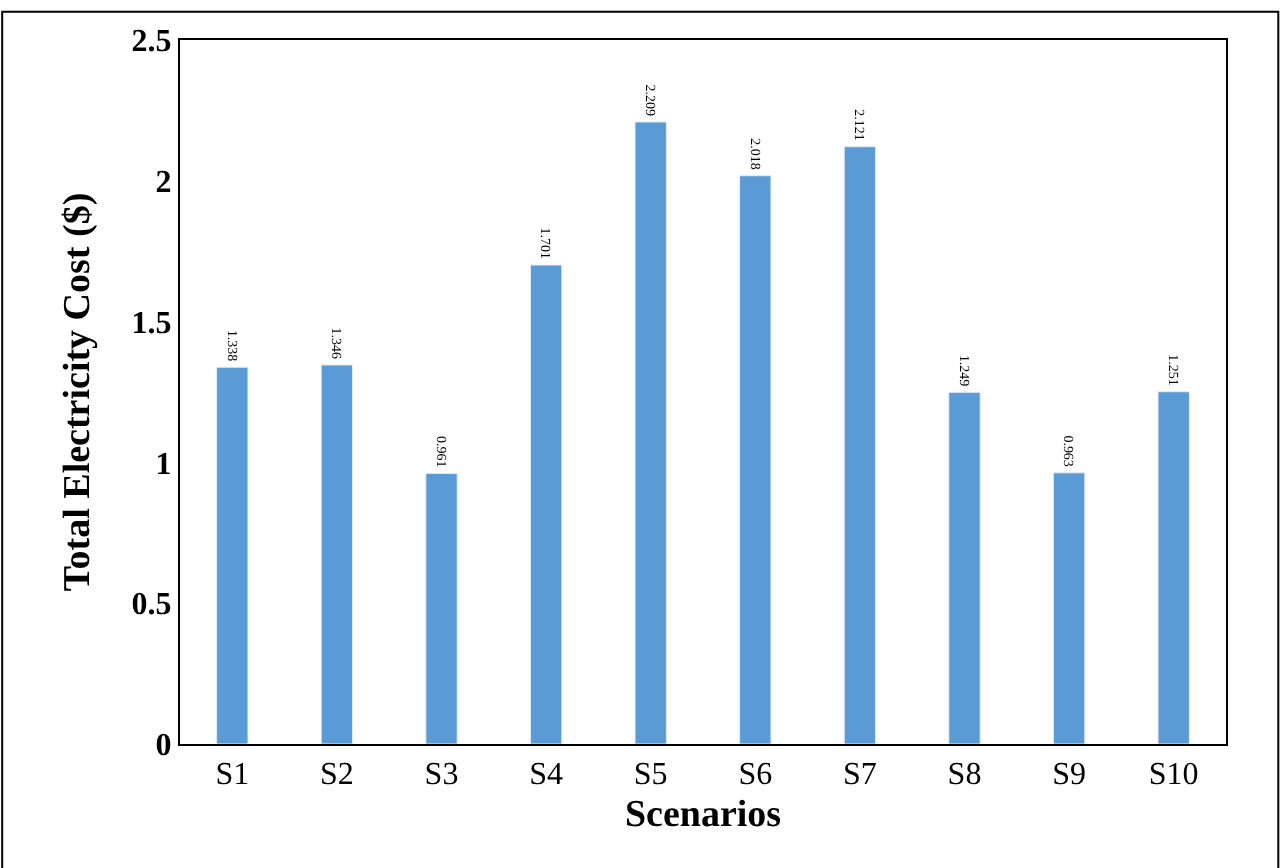  Describe the element at coordinates (703, 815) in the screenshot. I see `x-axis-title: Scenarios` at that location.